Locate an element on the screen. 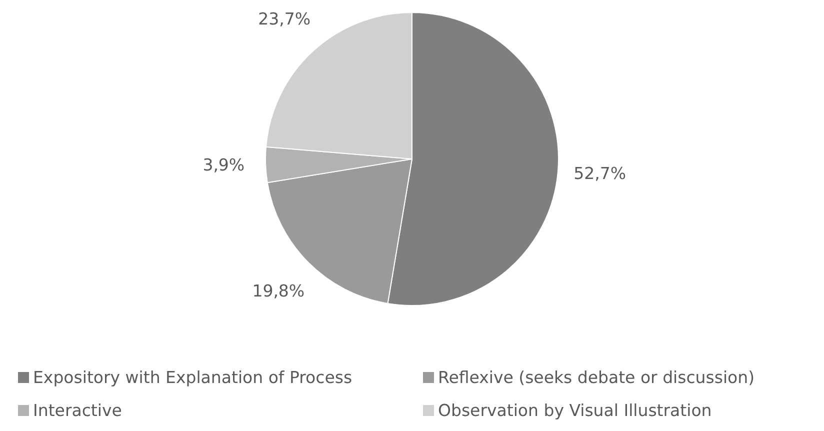 This screenshot has width=824, height=431. legend-label: Reflexive (seeks debate or discussion) is located at coordinates (596, 377).